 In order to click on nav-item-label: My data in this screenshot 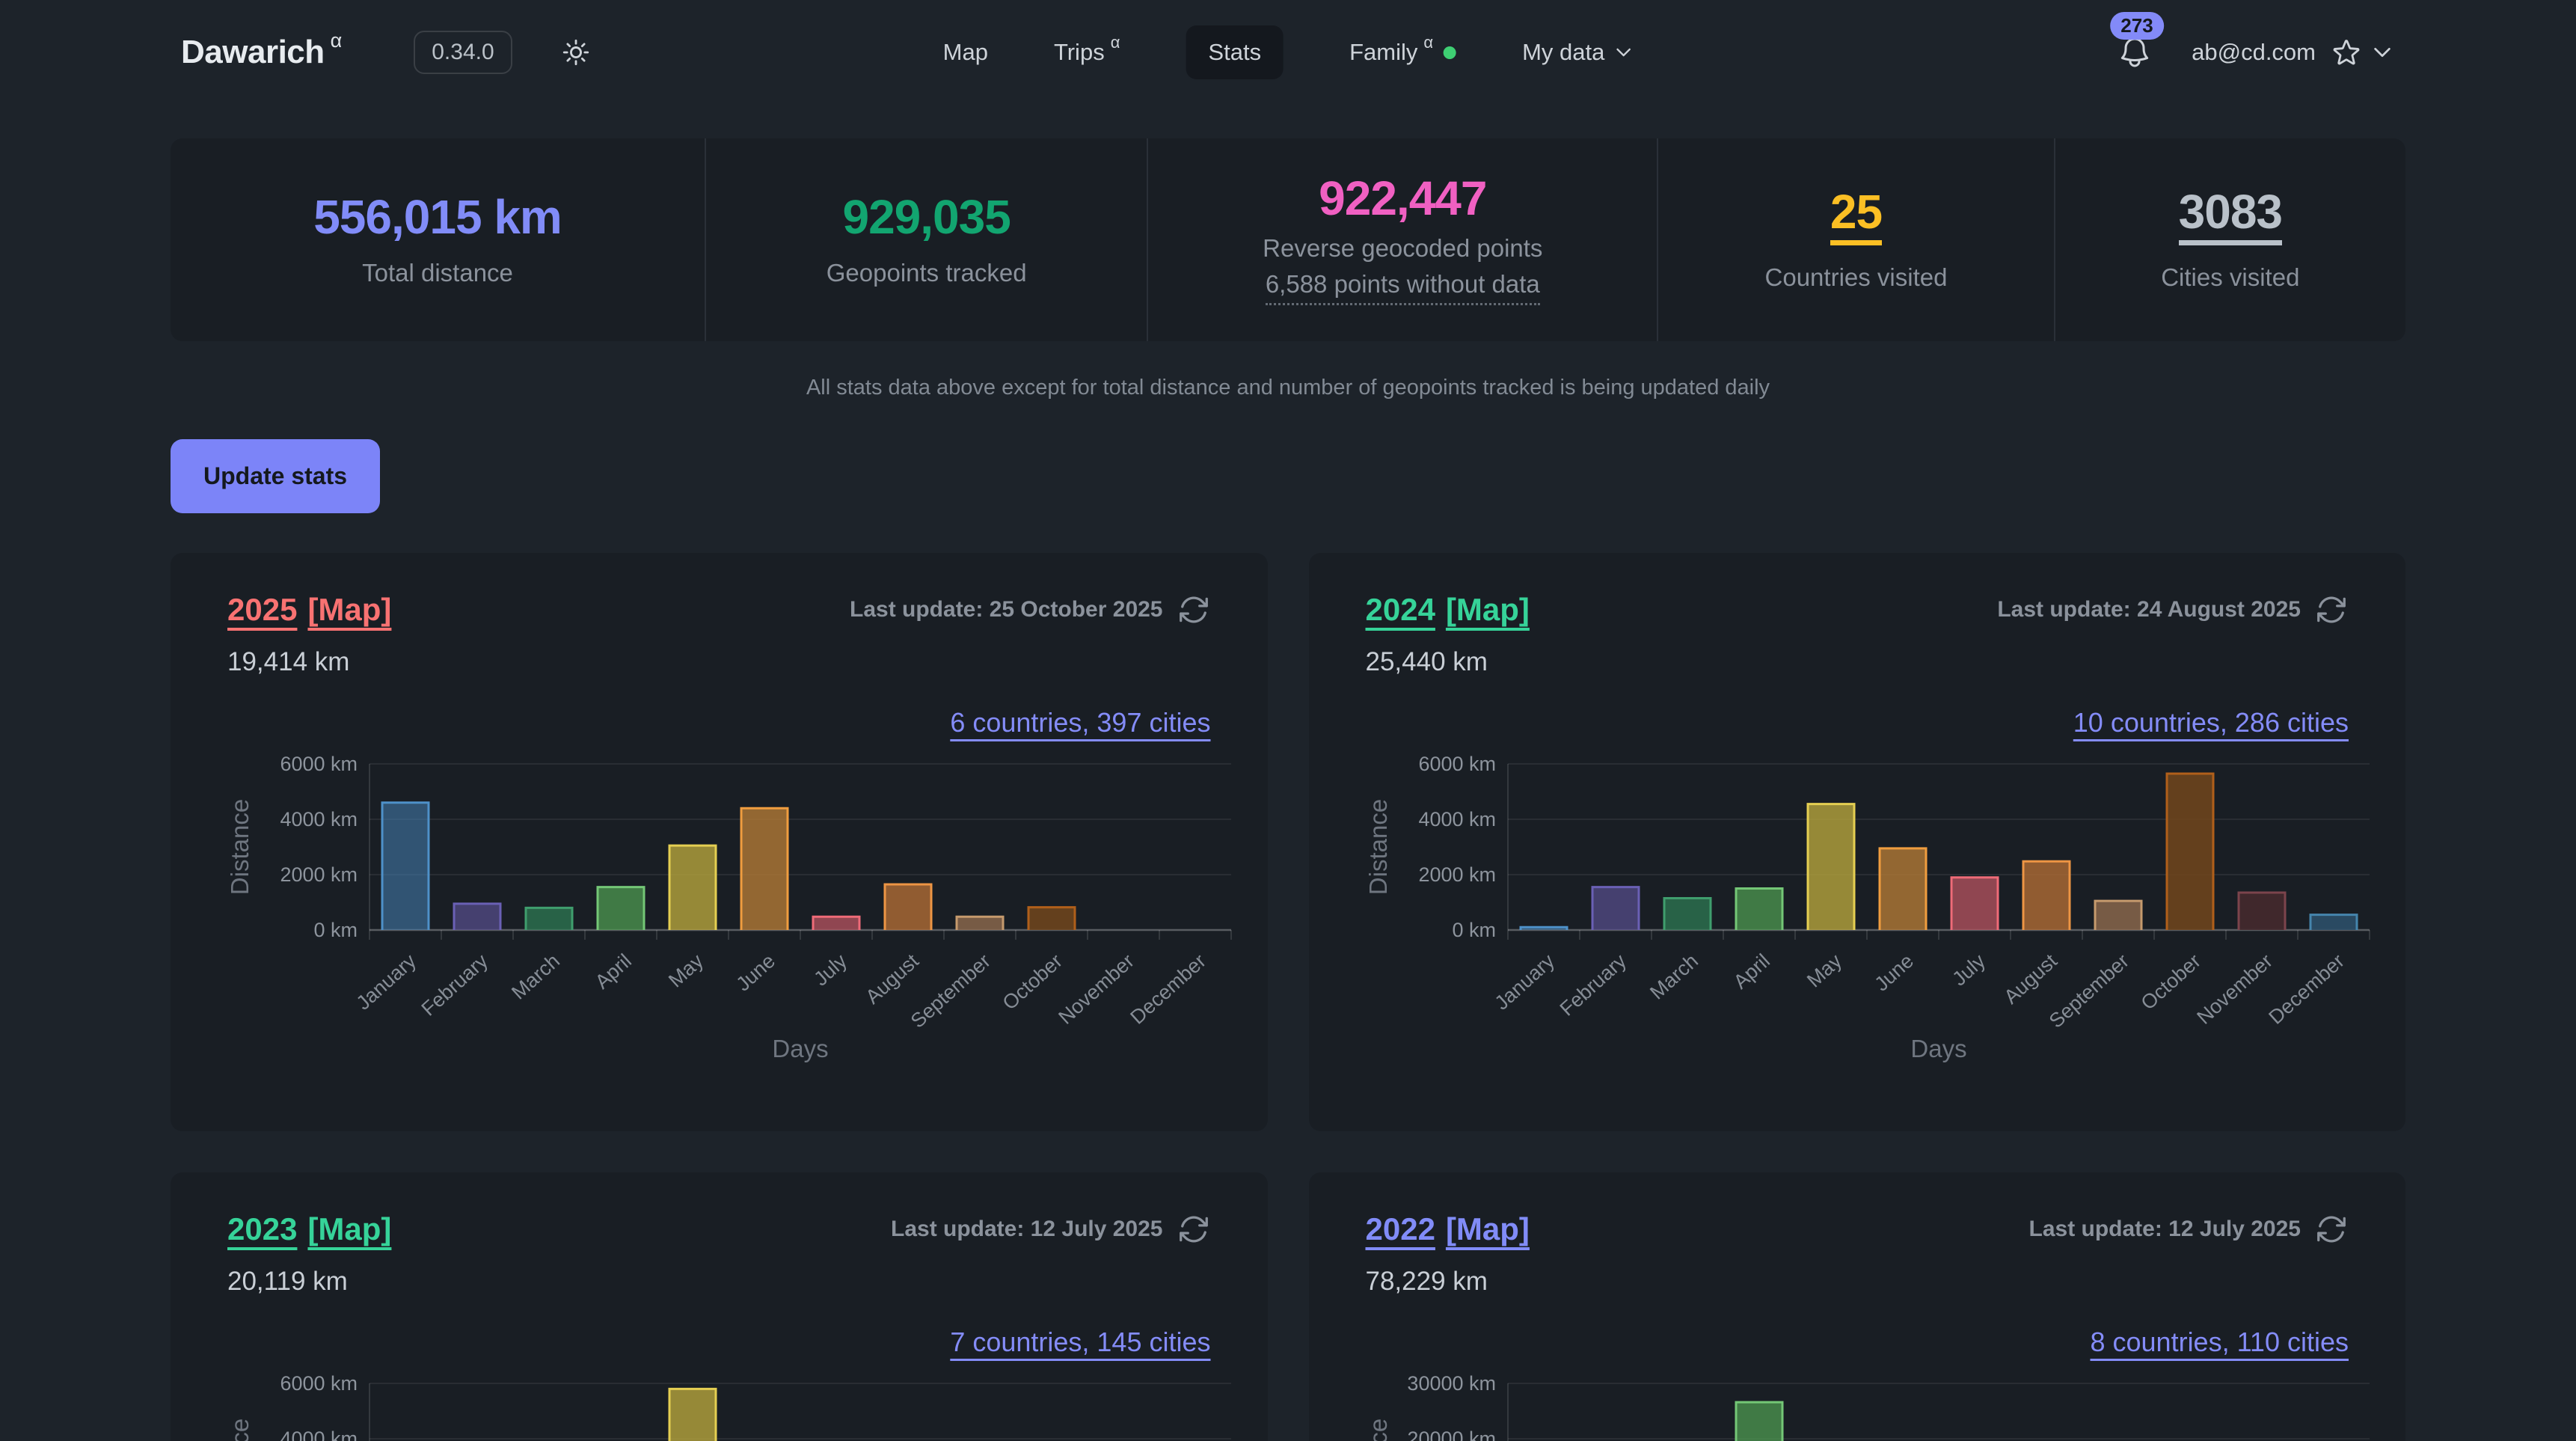, I will do `click(1563, 52)`.